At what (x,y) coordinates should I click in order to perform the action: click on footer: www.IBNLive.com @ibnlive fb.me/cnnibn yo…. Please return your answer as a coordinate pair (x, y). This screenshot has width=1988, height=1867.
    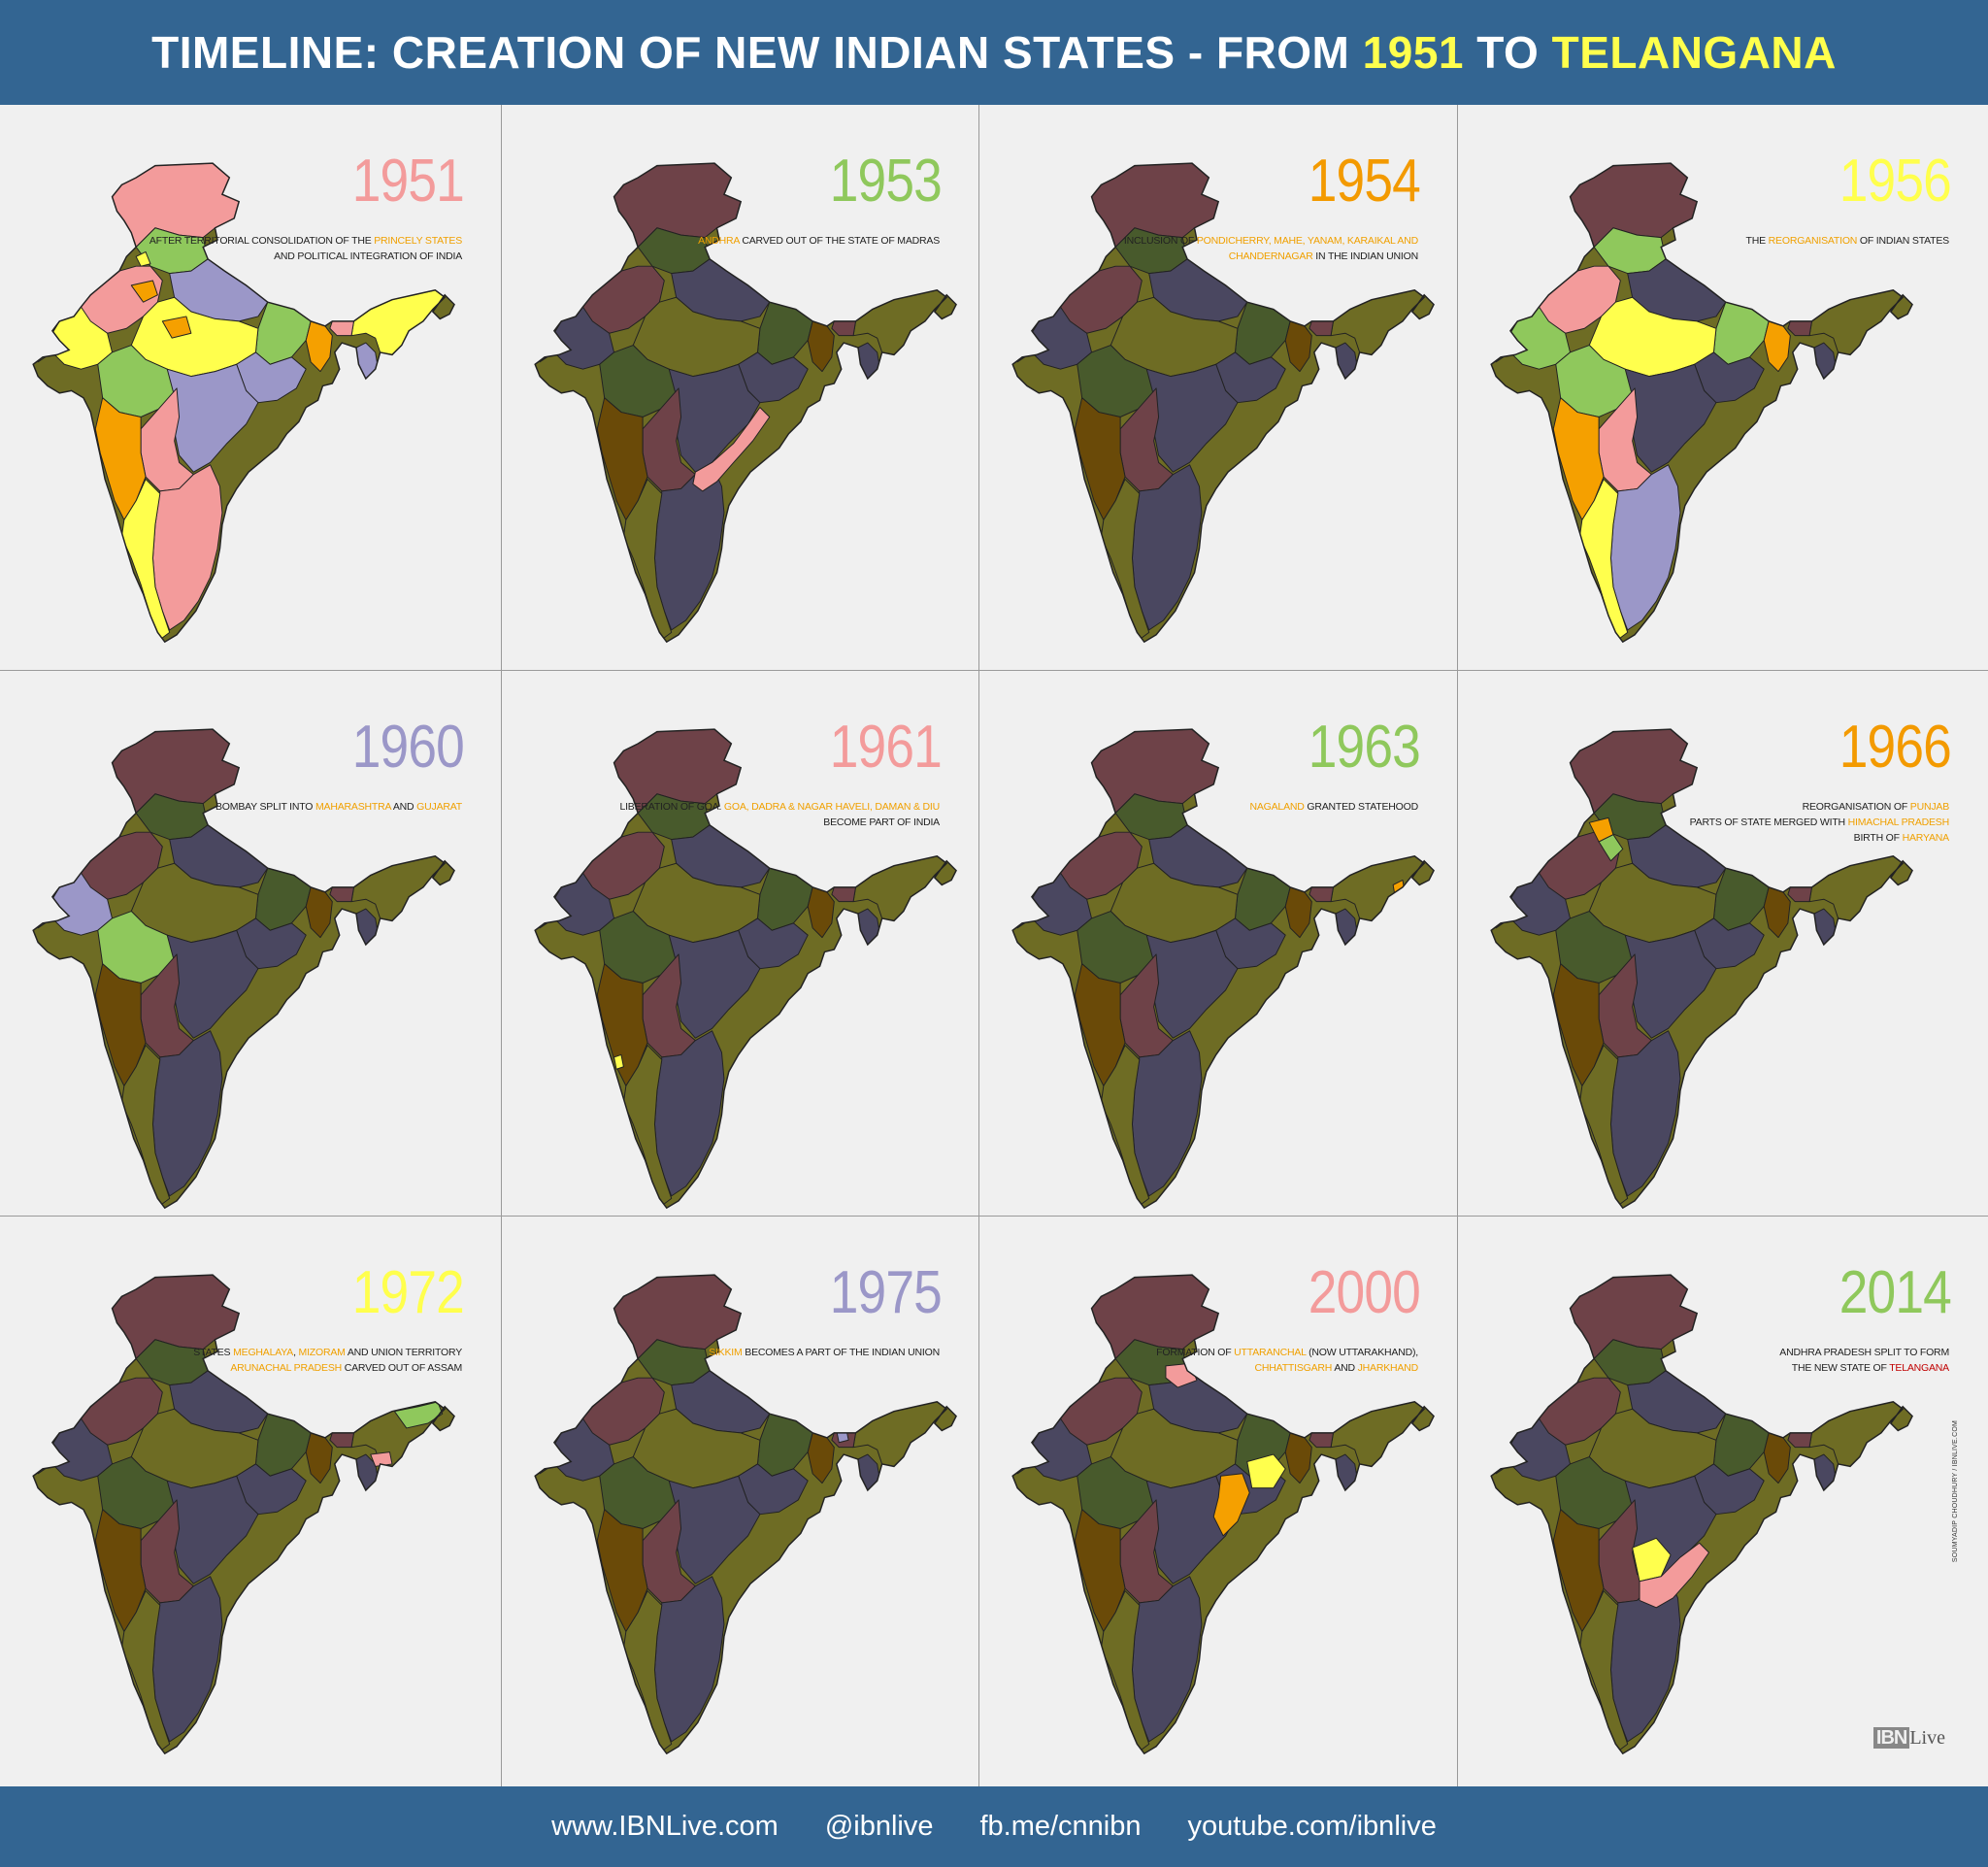
    Looking at the image, I should click on (994, 1826).